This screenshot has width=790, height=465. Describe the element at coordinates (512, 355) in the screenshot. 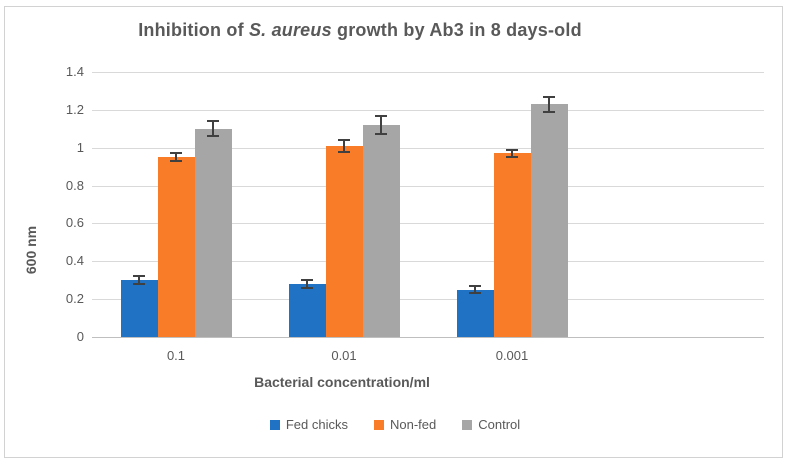

I see `x-tick-label: 0.001` at that location.